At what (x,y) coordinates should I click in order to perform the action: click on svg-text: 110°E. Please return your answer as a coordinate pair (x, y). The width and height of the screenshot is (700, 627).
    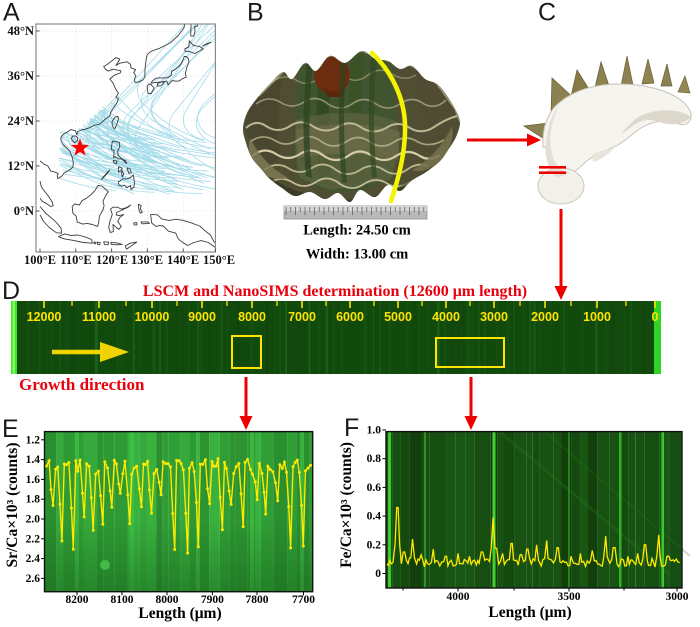
    Looking at the image, I should click on (75, 260).